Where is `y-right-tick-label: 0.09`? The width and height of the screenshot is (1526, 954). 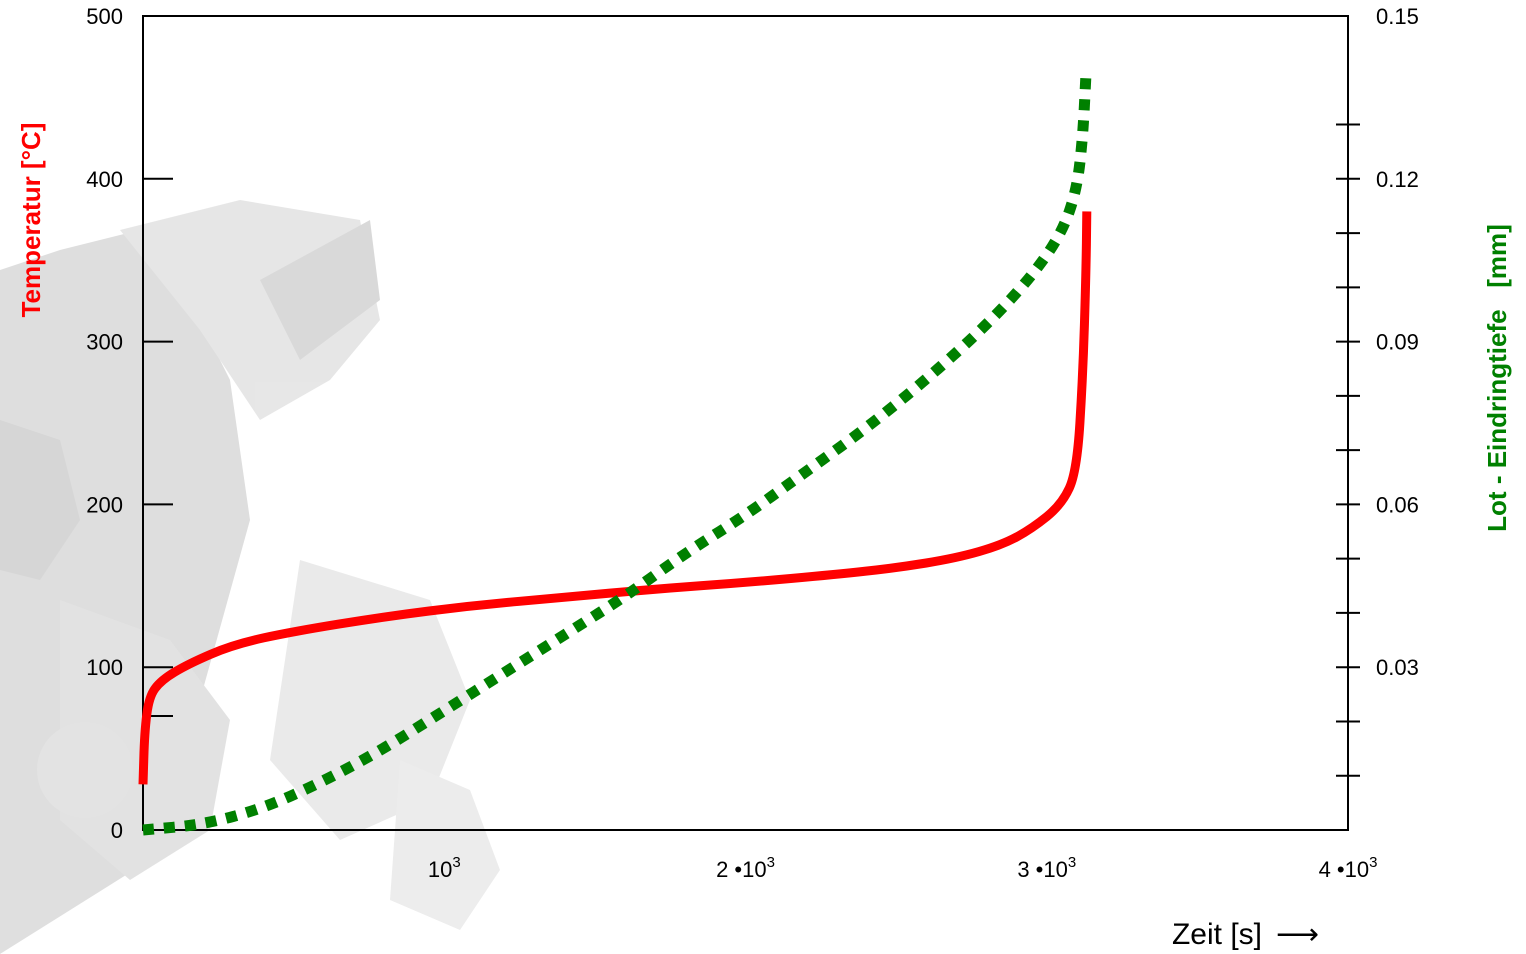
y-right-tick-label: 0.09 is located at coordinates (1397, 342).